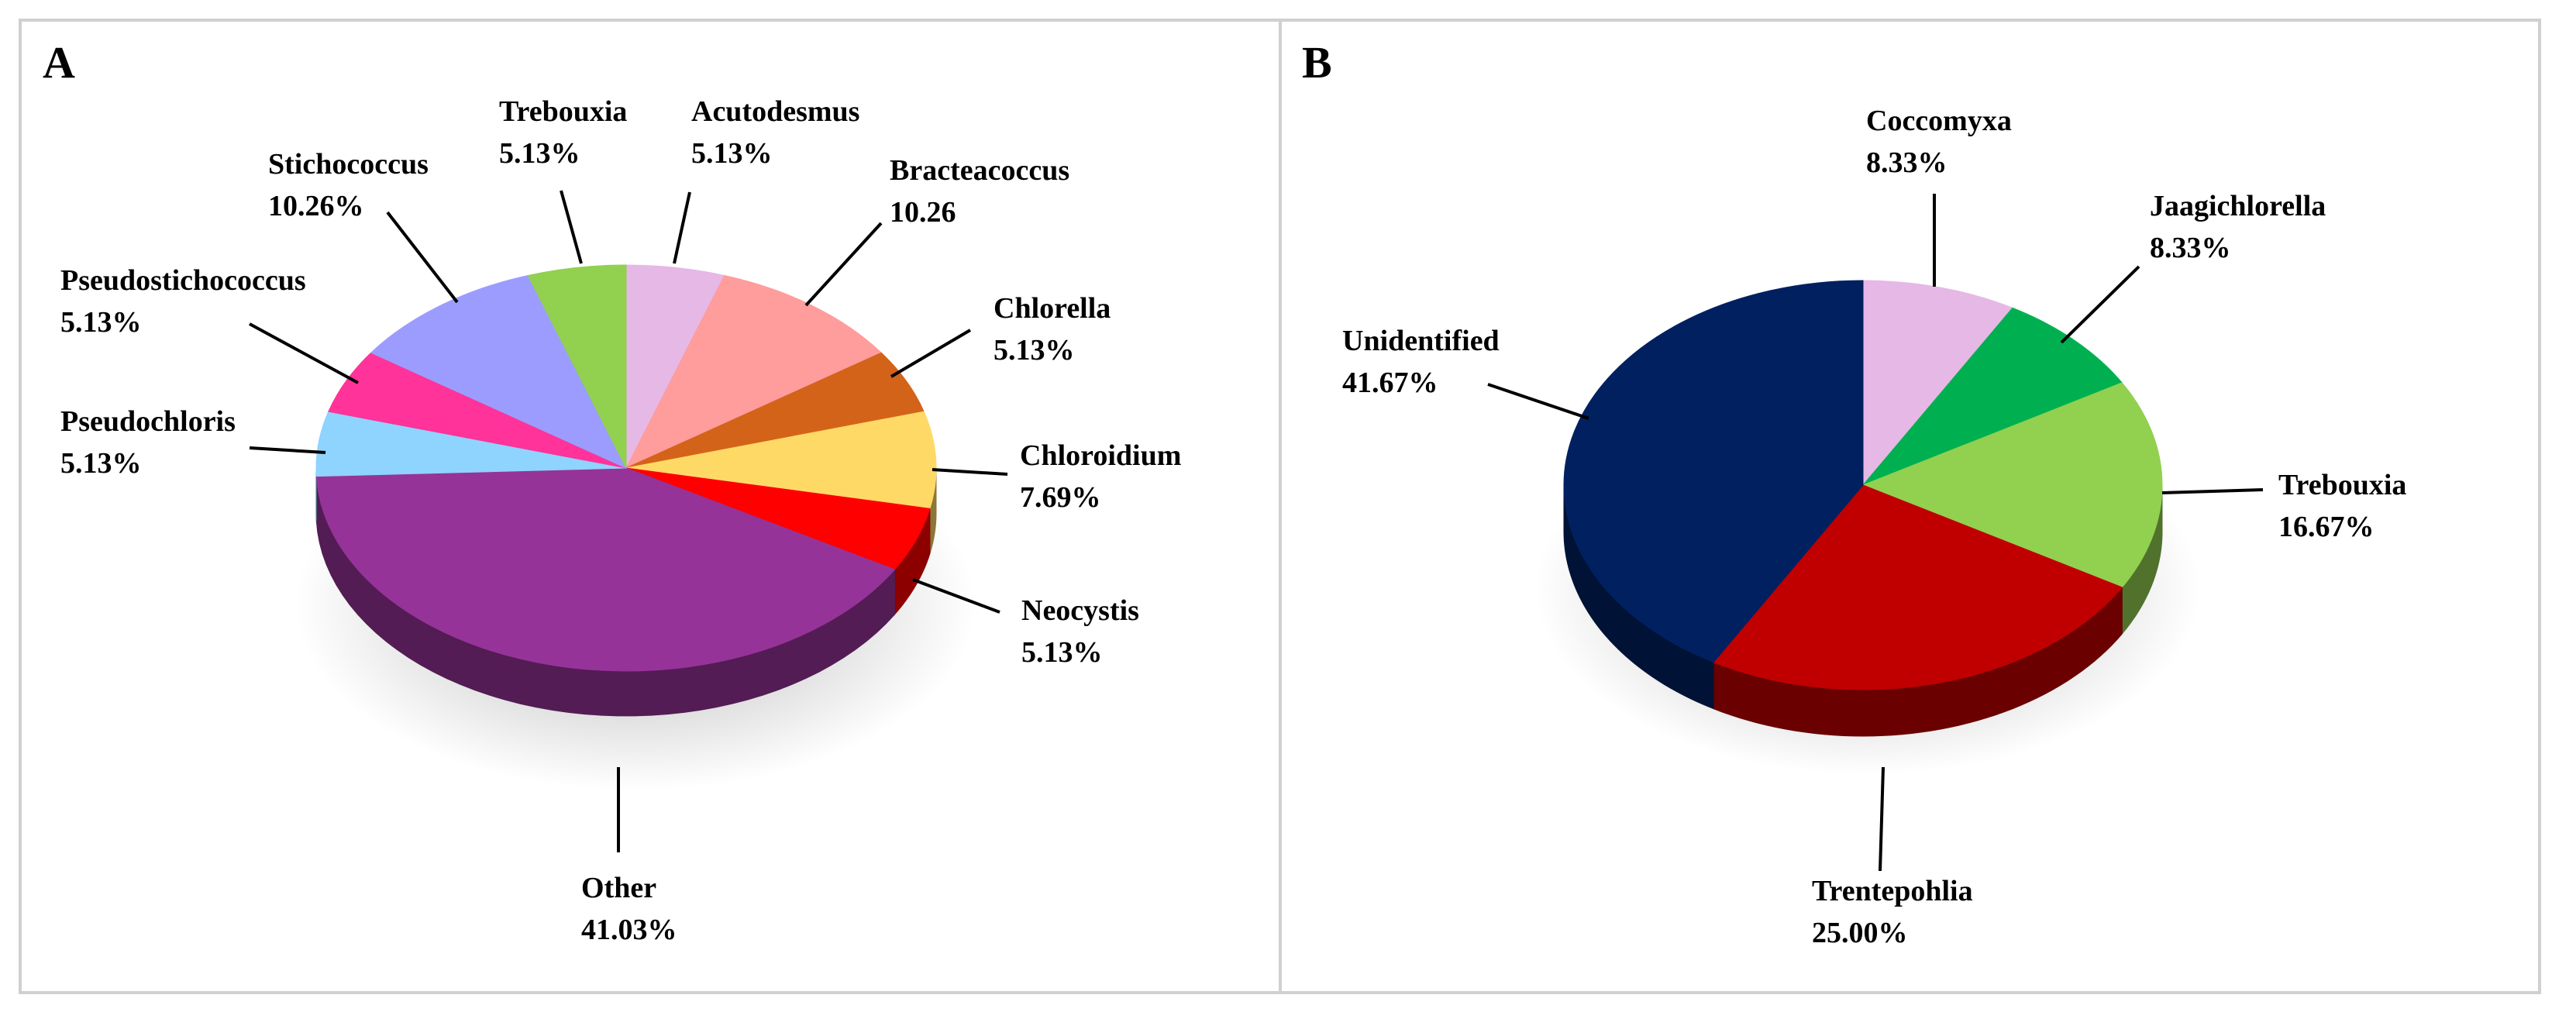 Image resolution: width=2576 pixels, height=1012 pixels. What do you see at coordinates (629, 930) in the screenshot?
I see `label-other-value: 41.03%` at bounding box center [629, 930].